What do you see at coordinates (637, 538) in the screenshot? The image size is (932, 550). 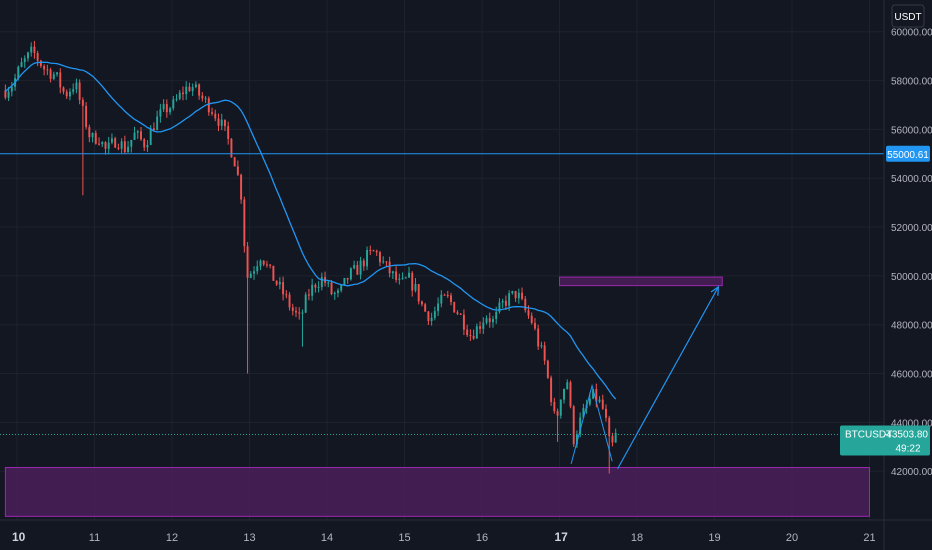 I see `time-tick-label: 18` at bounding box center [637, 538].